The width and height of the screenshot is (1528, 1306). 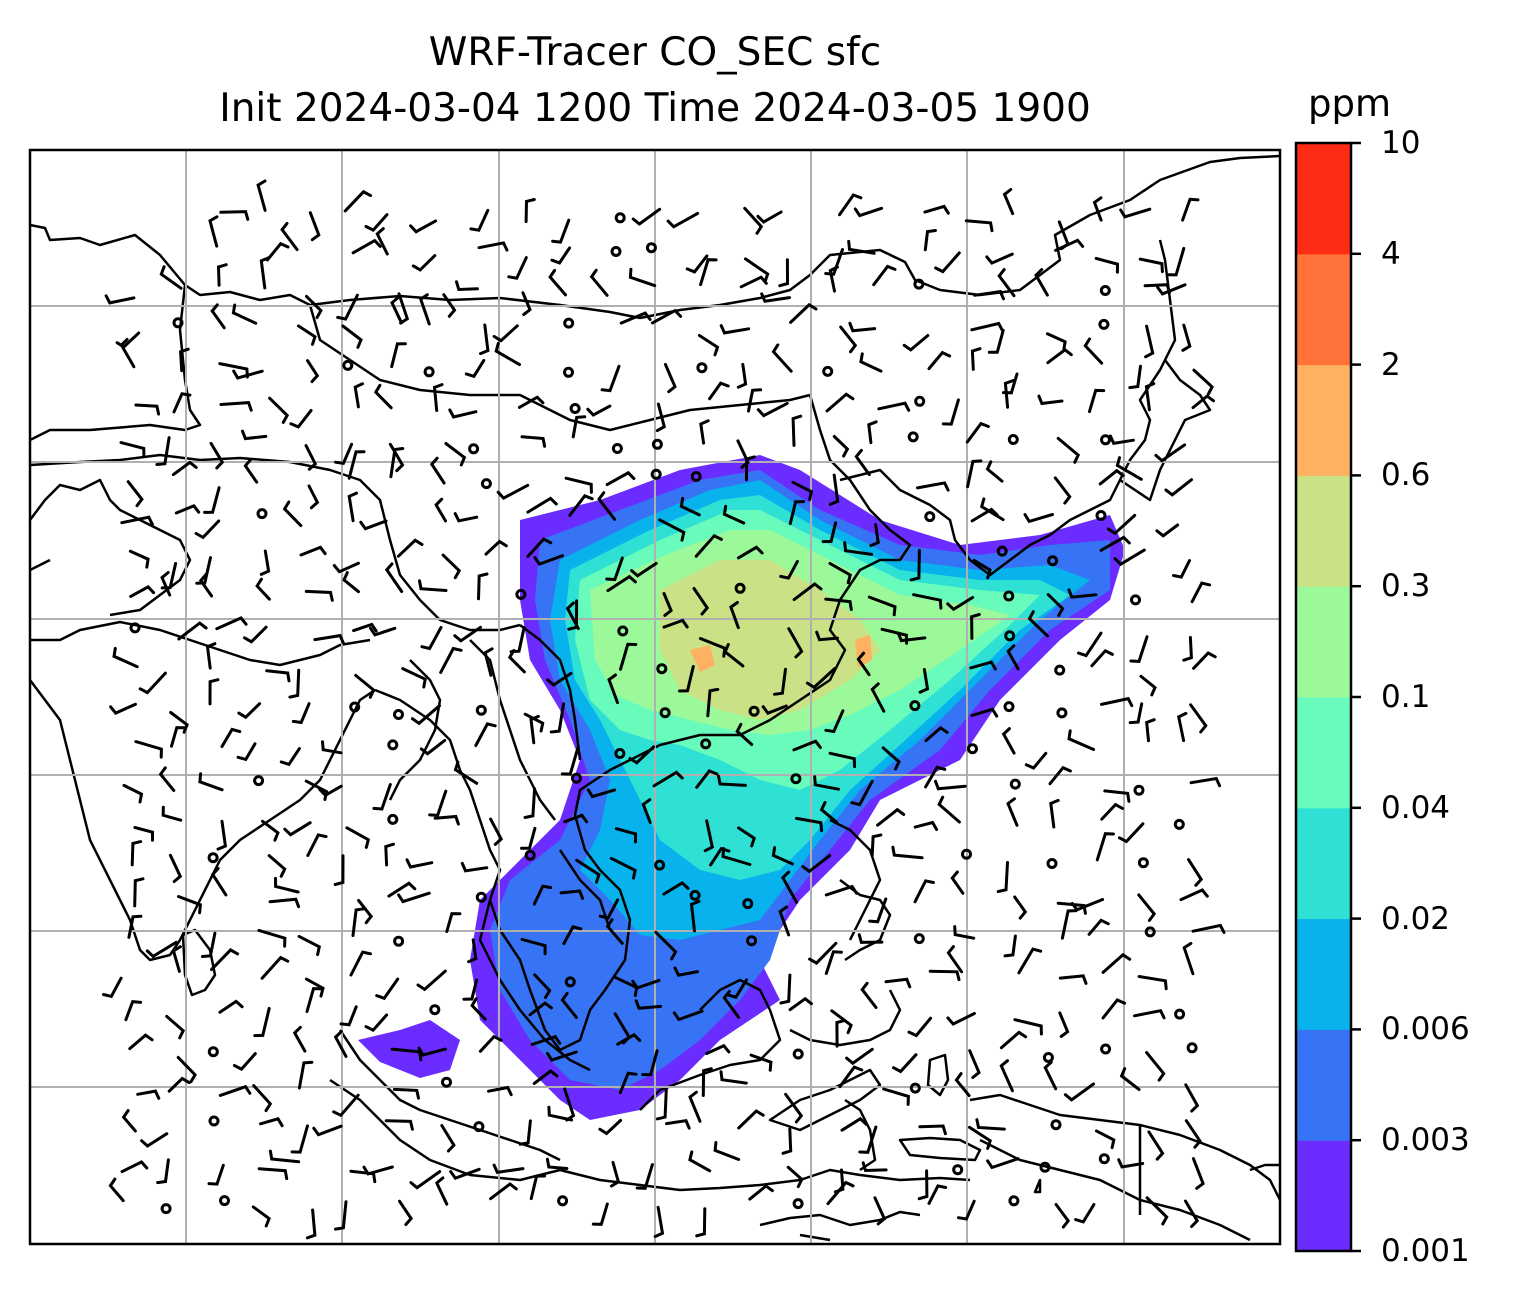 I want to click on colorbar, so click(x=1327, y=697).